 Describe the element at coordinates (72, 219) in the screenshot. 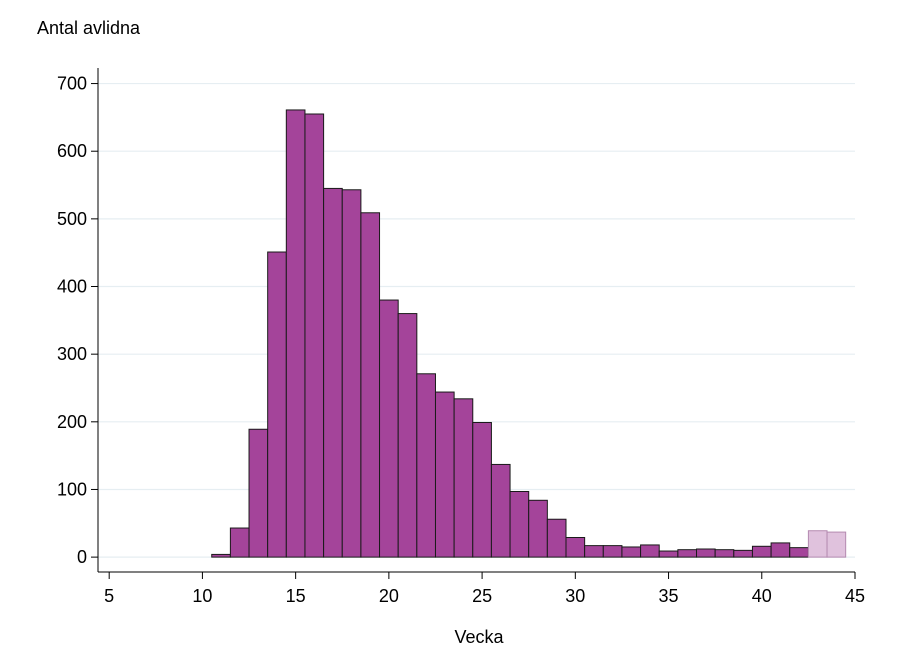

I see `y-tick-label: 500` at that location.